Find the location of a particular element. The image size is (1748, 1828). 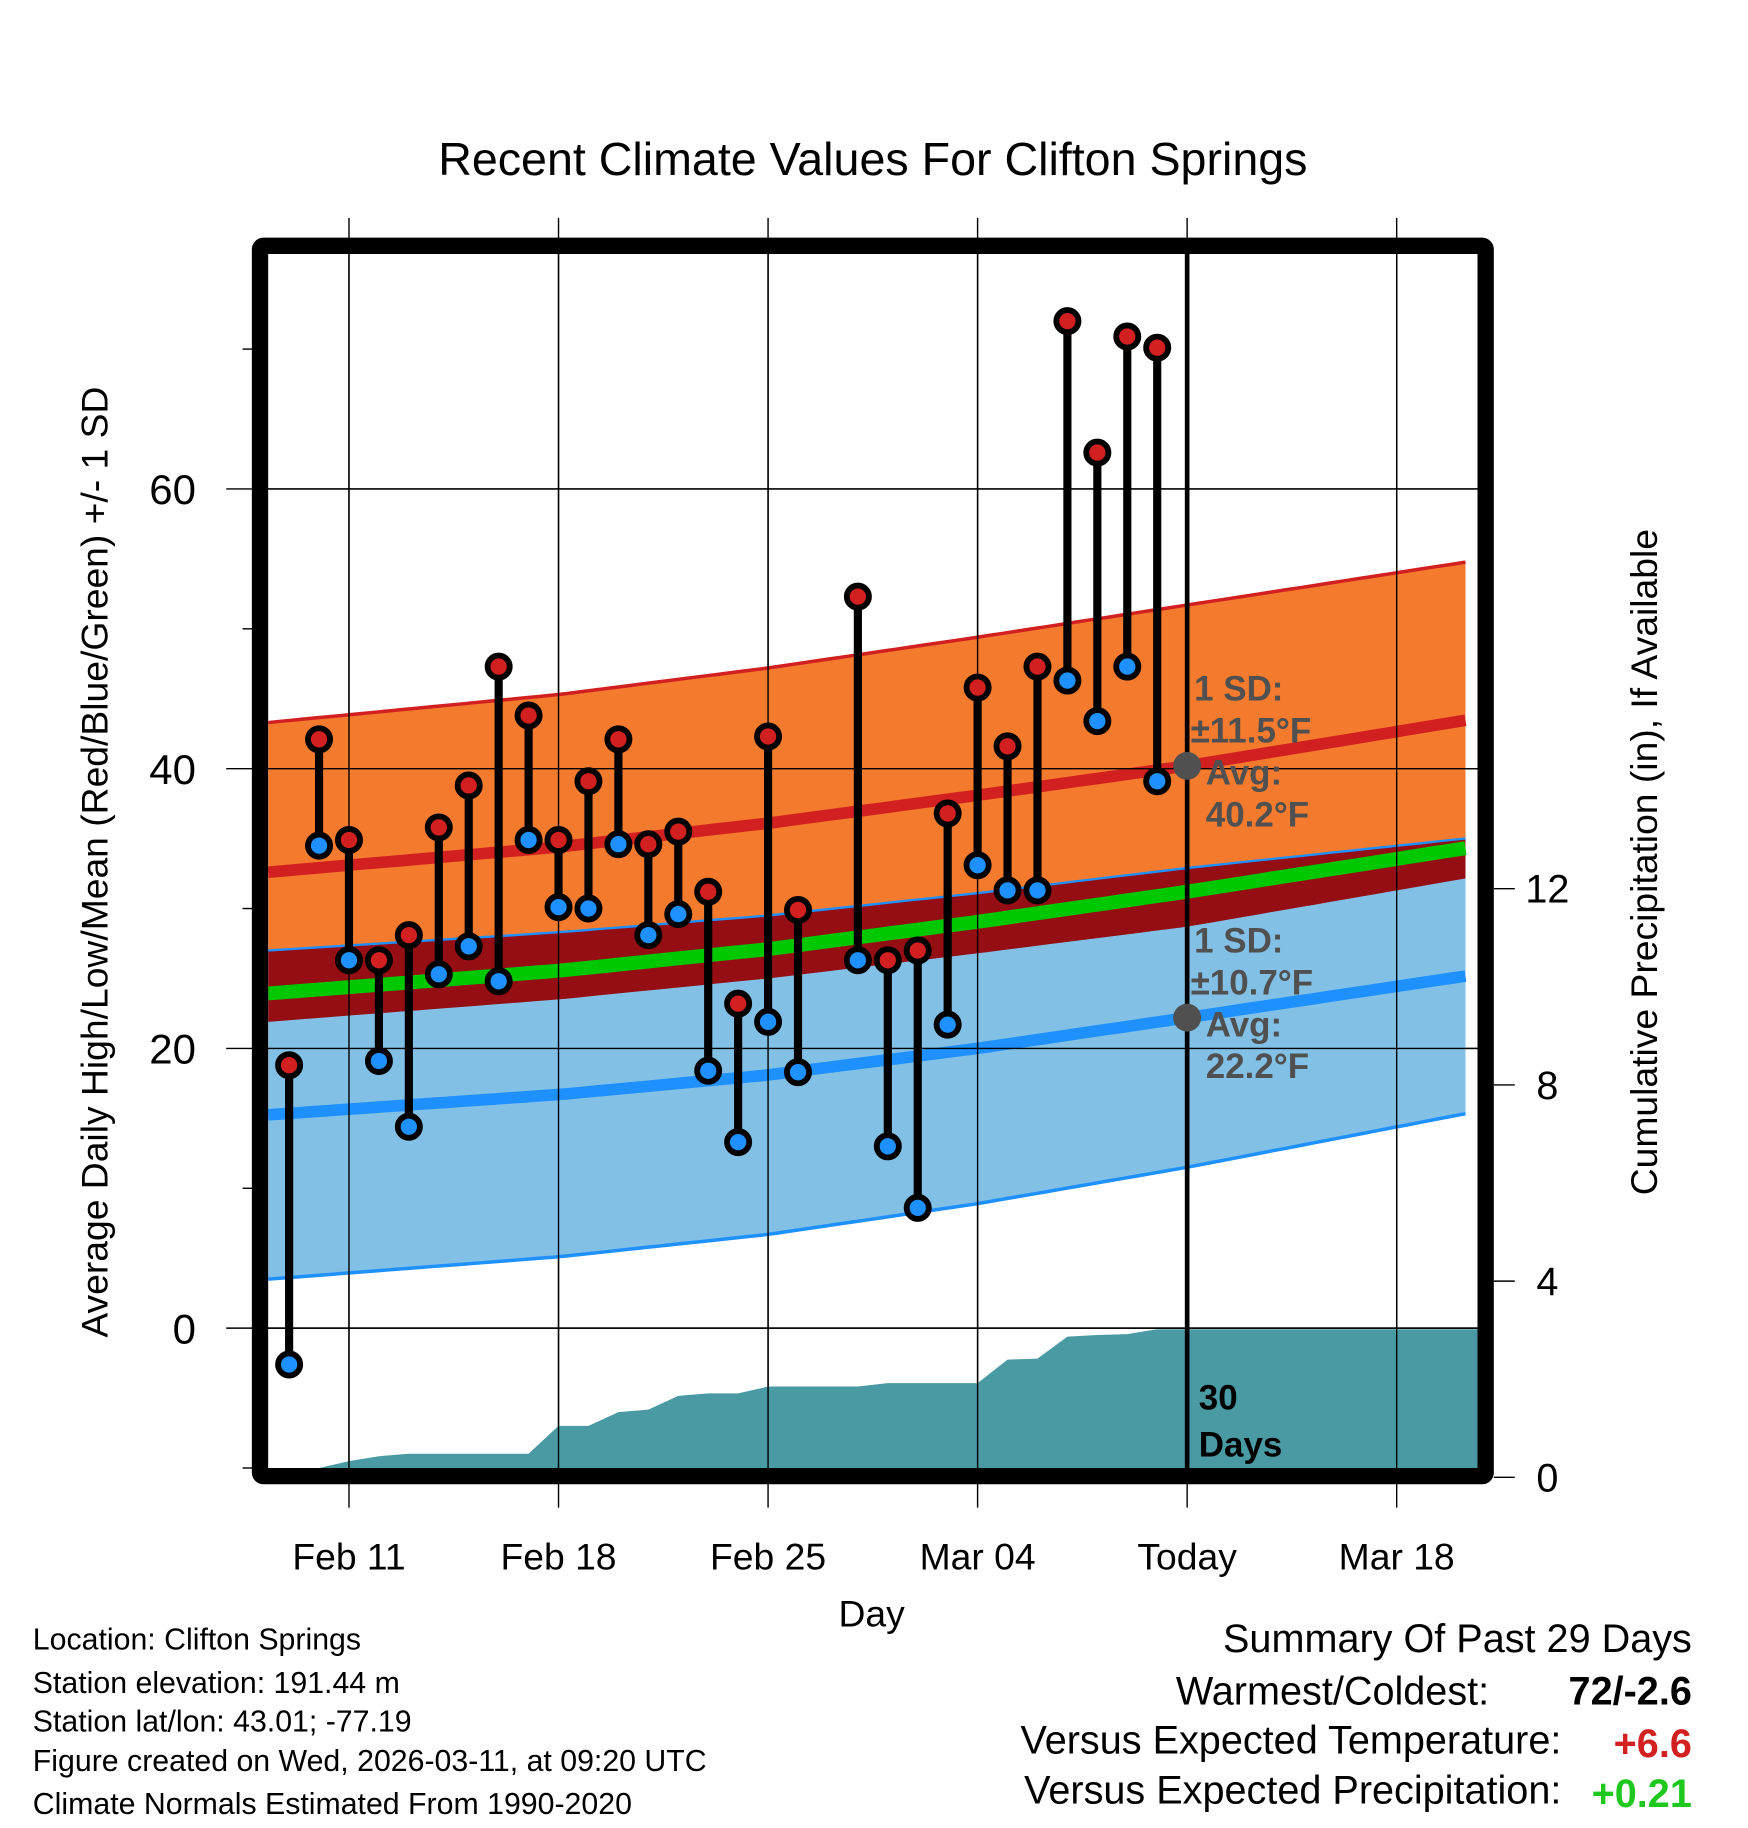

latlon-text: Station lat/lon: 43.01; -77.19 is located at coordinates (222, 1721).